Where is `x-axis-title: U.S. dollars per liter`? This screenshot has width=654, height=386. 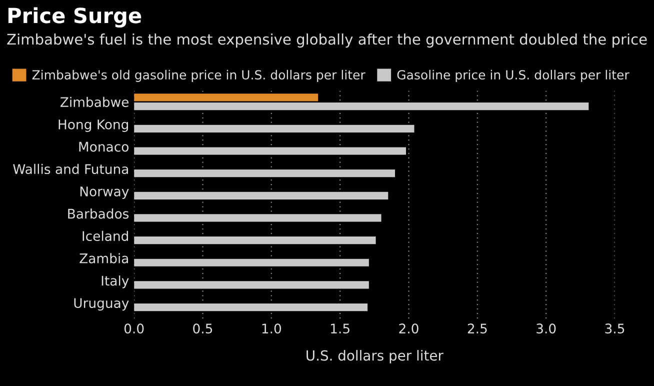 x-axis-title: U.S. dollars per liter is located at coordinates (375, 357).